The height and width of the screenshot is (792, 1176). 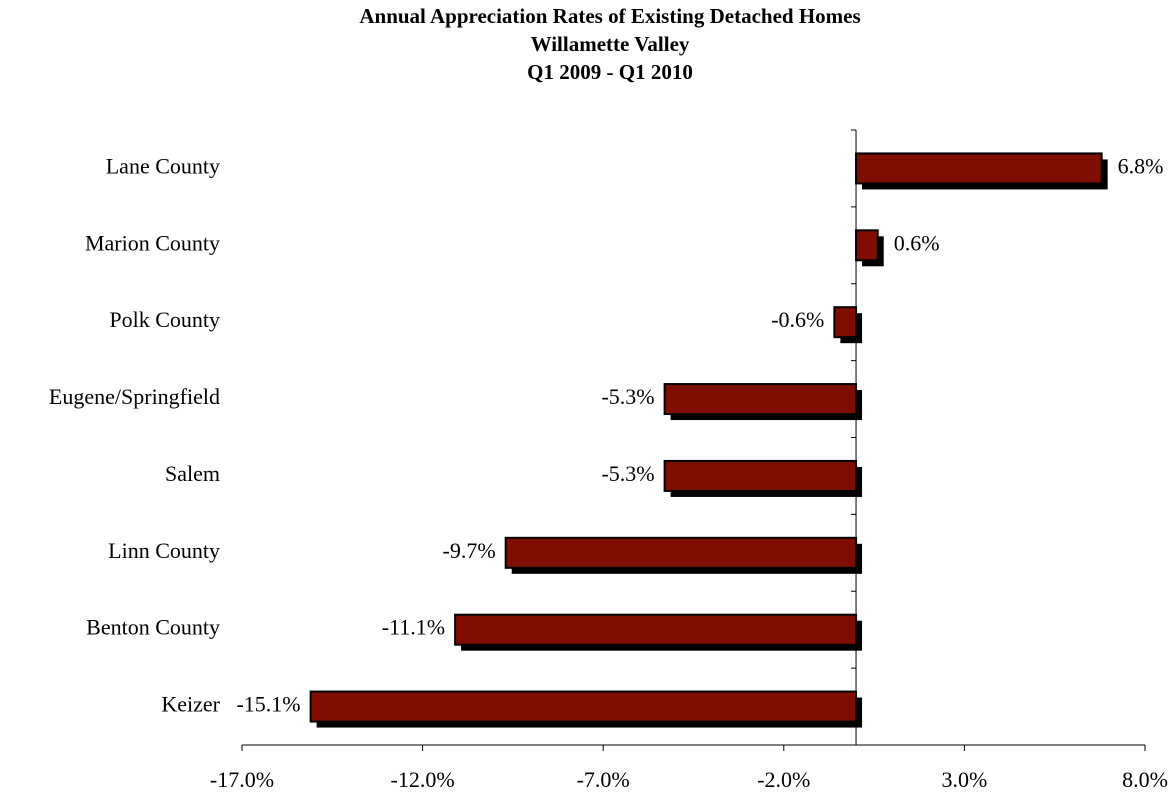 I want to click on x-tick-label: 3.0%, so click(x=964, y=779).